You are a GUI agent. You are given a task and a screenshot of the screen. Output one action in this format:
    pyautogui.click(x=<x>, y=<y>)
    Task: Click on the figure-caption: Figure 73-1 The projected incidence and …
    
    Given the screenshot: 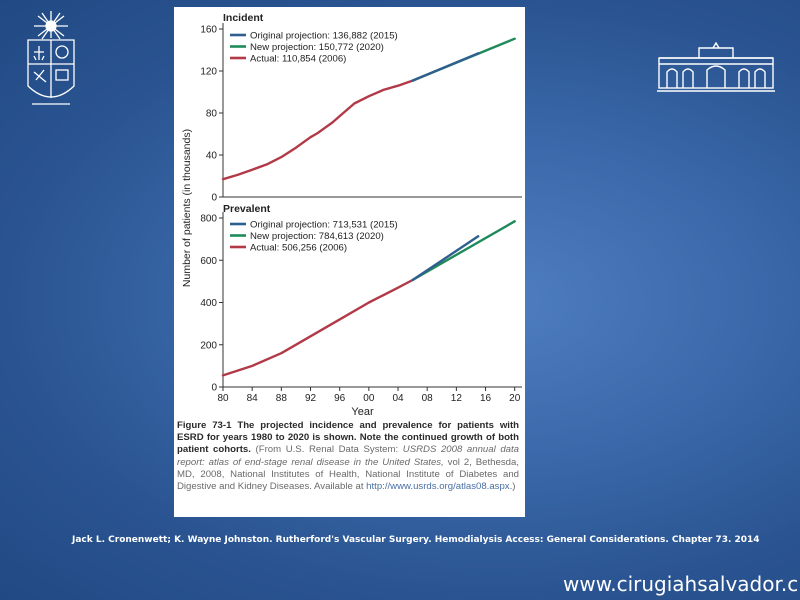 What is the action you would take?
    pyautogui.click(x=348, y=456)
    